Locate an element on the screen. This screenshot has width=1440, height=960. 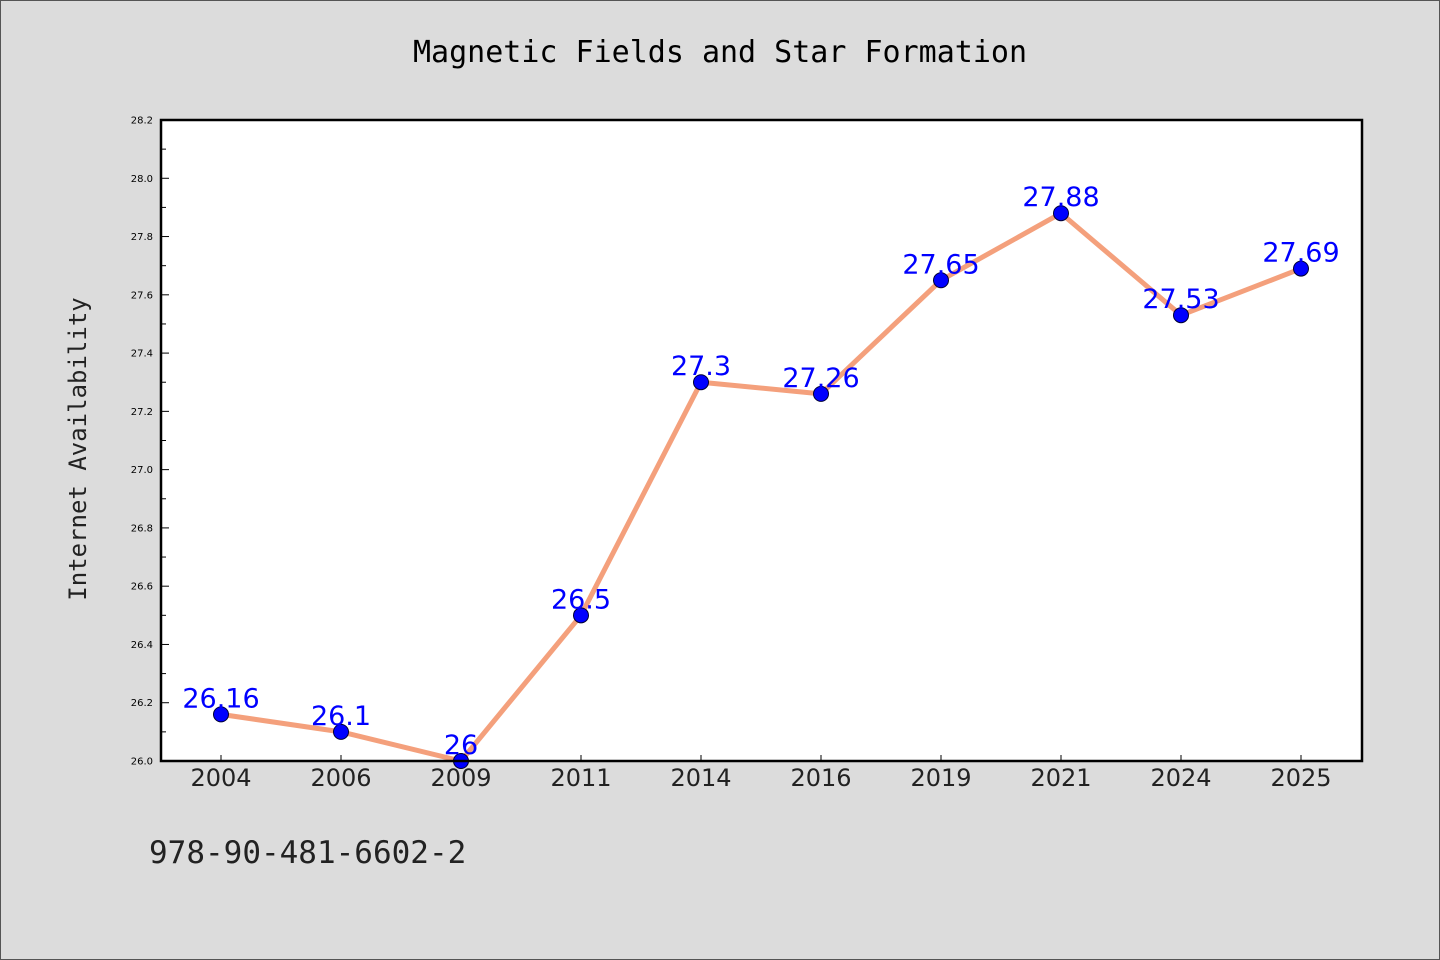
chart-title: Magnetic Fields and Star Formation is located at coordinates (720, 52).